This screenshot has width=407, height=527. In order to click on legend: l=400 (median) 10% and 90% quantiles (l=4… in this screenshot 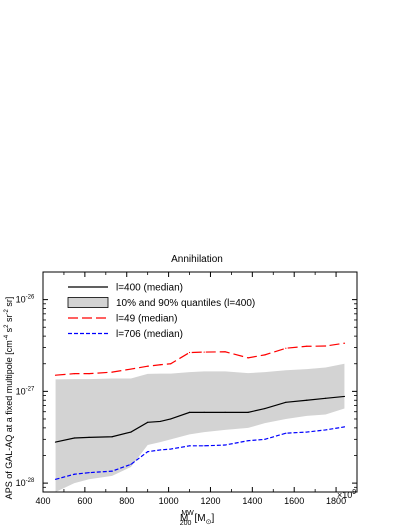, I will do `click(161, 311)`.